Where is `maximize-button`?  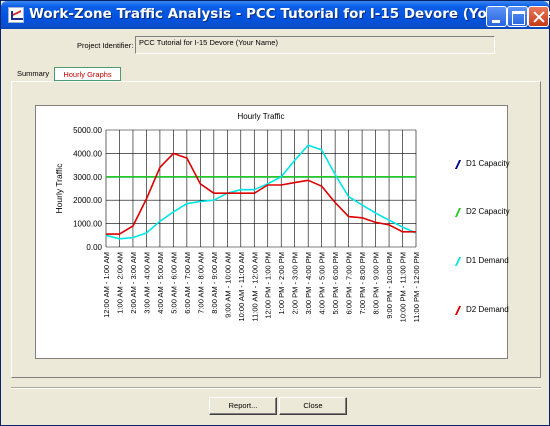
maximize-button is located at coordinates (517, 16).